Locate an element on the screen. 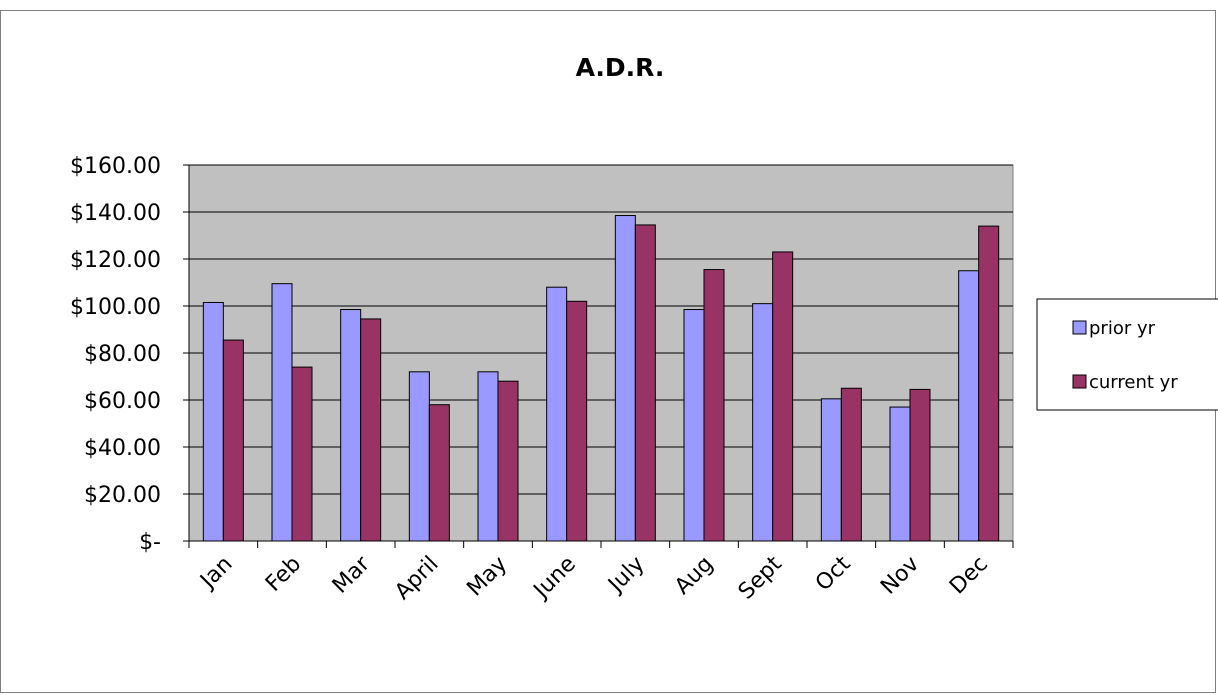 The height and width of the screenshot is (695, 1218). x-tick-label: Dec is located at coordinates (969, 576).